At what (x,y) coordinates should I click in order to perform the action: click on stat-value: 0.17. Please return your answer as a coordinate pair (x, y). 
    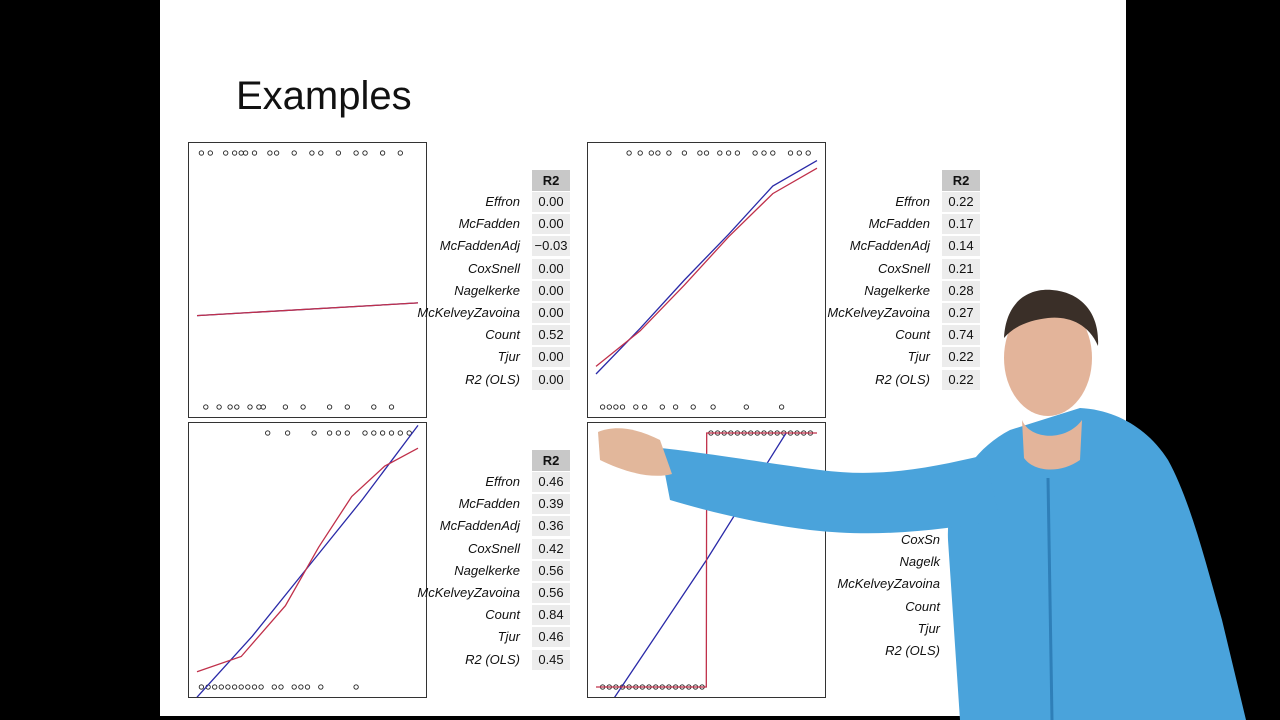
    Looking at the image, I should click on (961, 224).